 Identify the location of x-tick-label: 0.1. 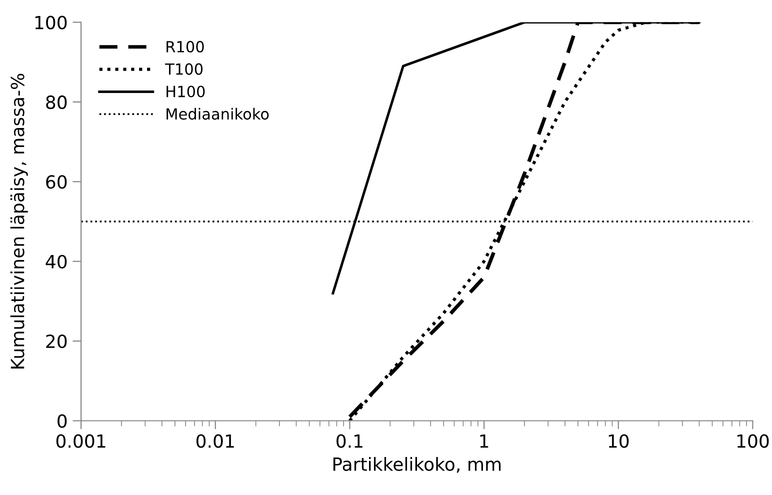
(349, 441).